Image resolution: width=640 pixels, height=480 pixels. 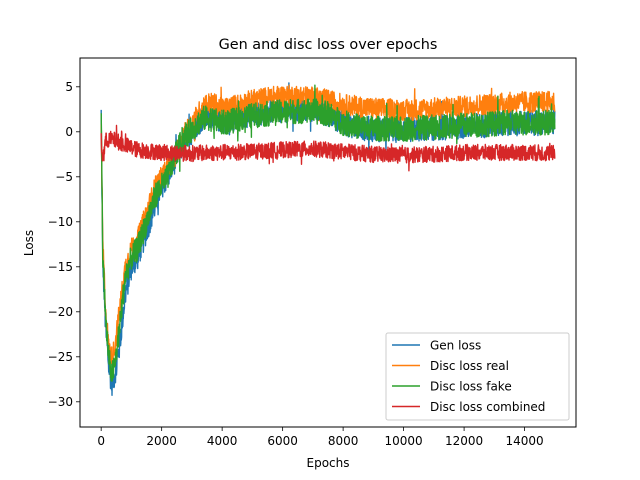 What do you see at coordinates (69, 87) in the screenshot?
I see `y-tick-label: 5` at bounding box center [69, 87].